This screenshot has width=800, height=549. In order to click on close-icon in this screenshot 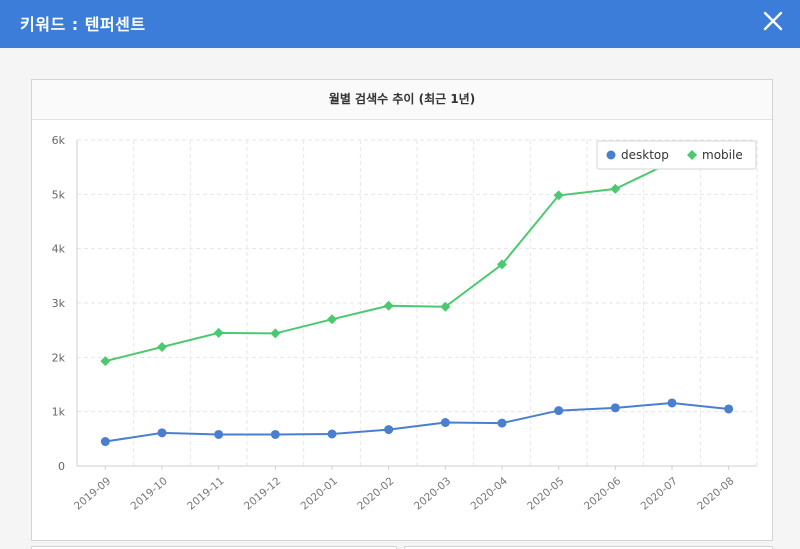, I will do `click(773, 21)`.